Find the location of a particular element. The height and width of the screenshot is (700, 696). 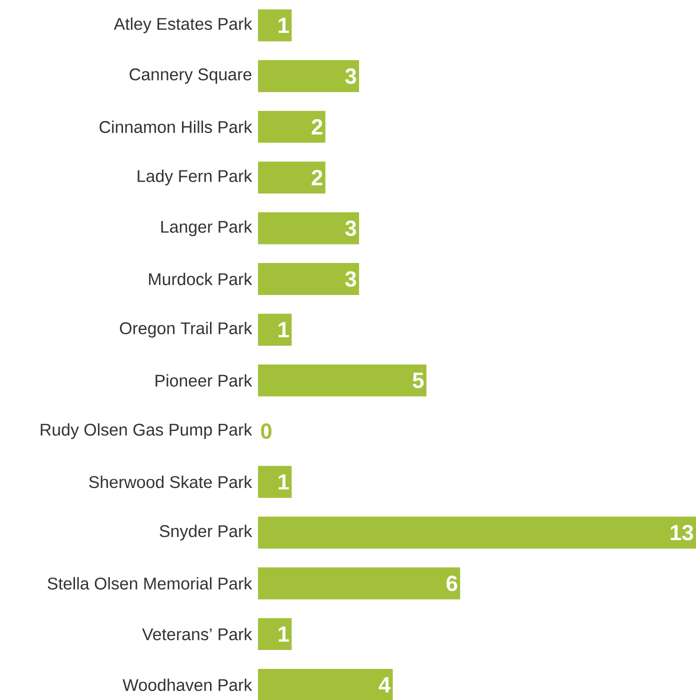

y-tick-label: Cinnamon Hills Park is located at coordinates (176, 127).